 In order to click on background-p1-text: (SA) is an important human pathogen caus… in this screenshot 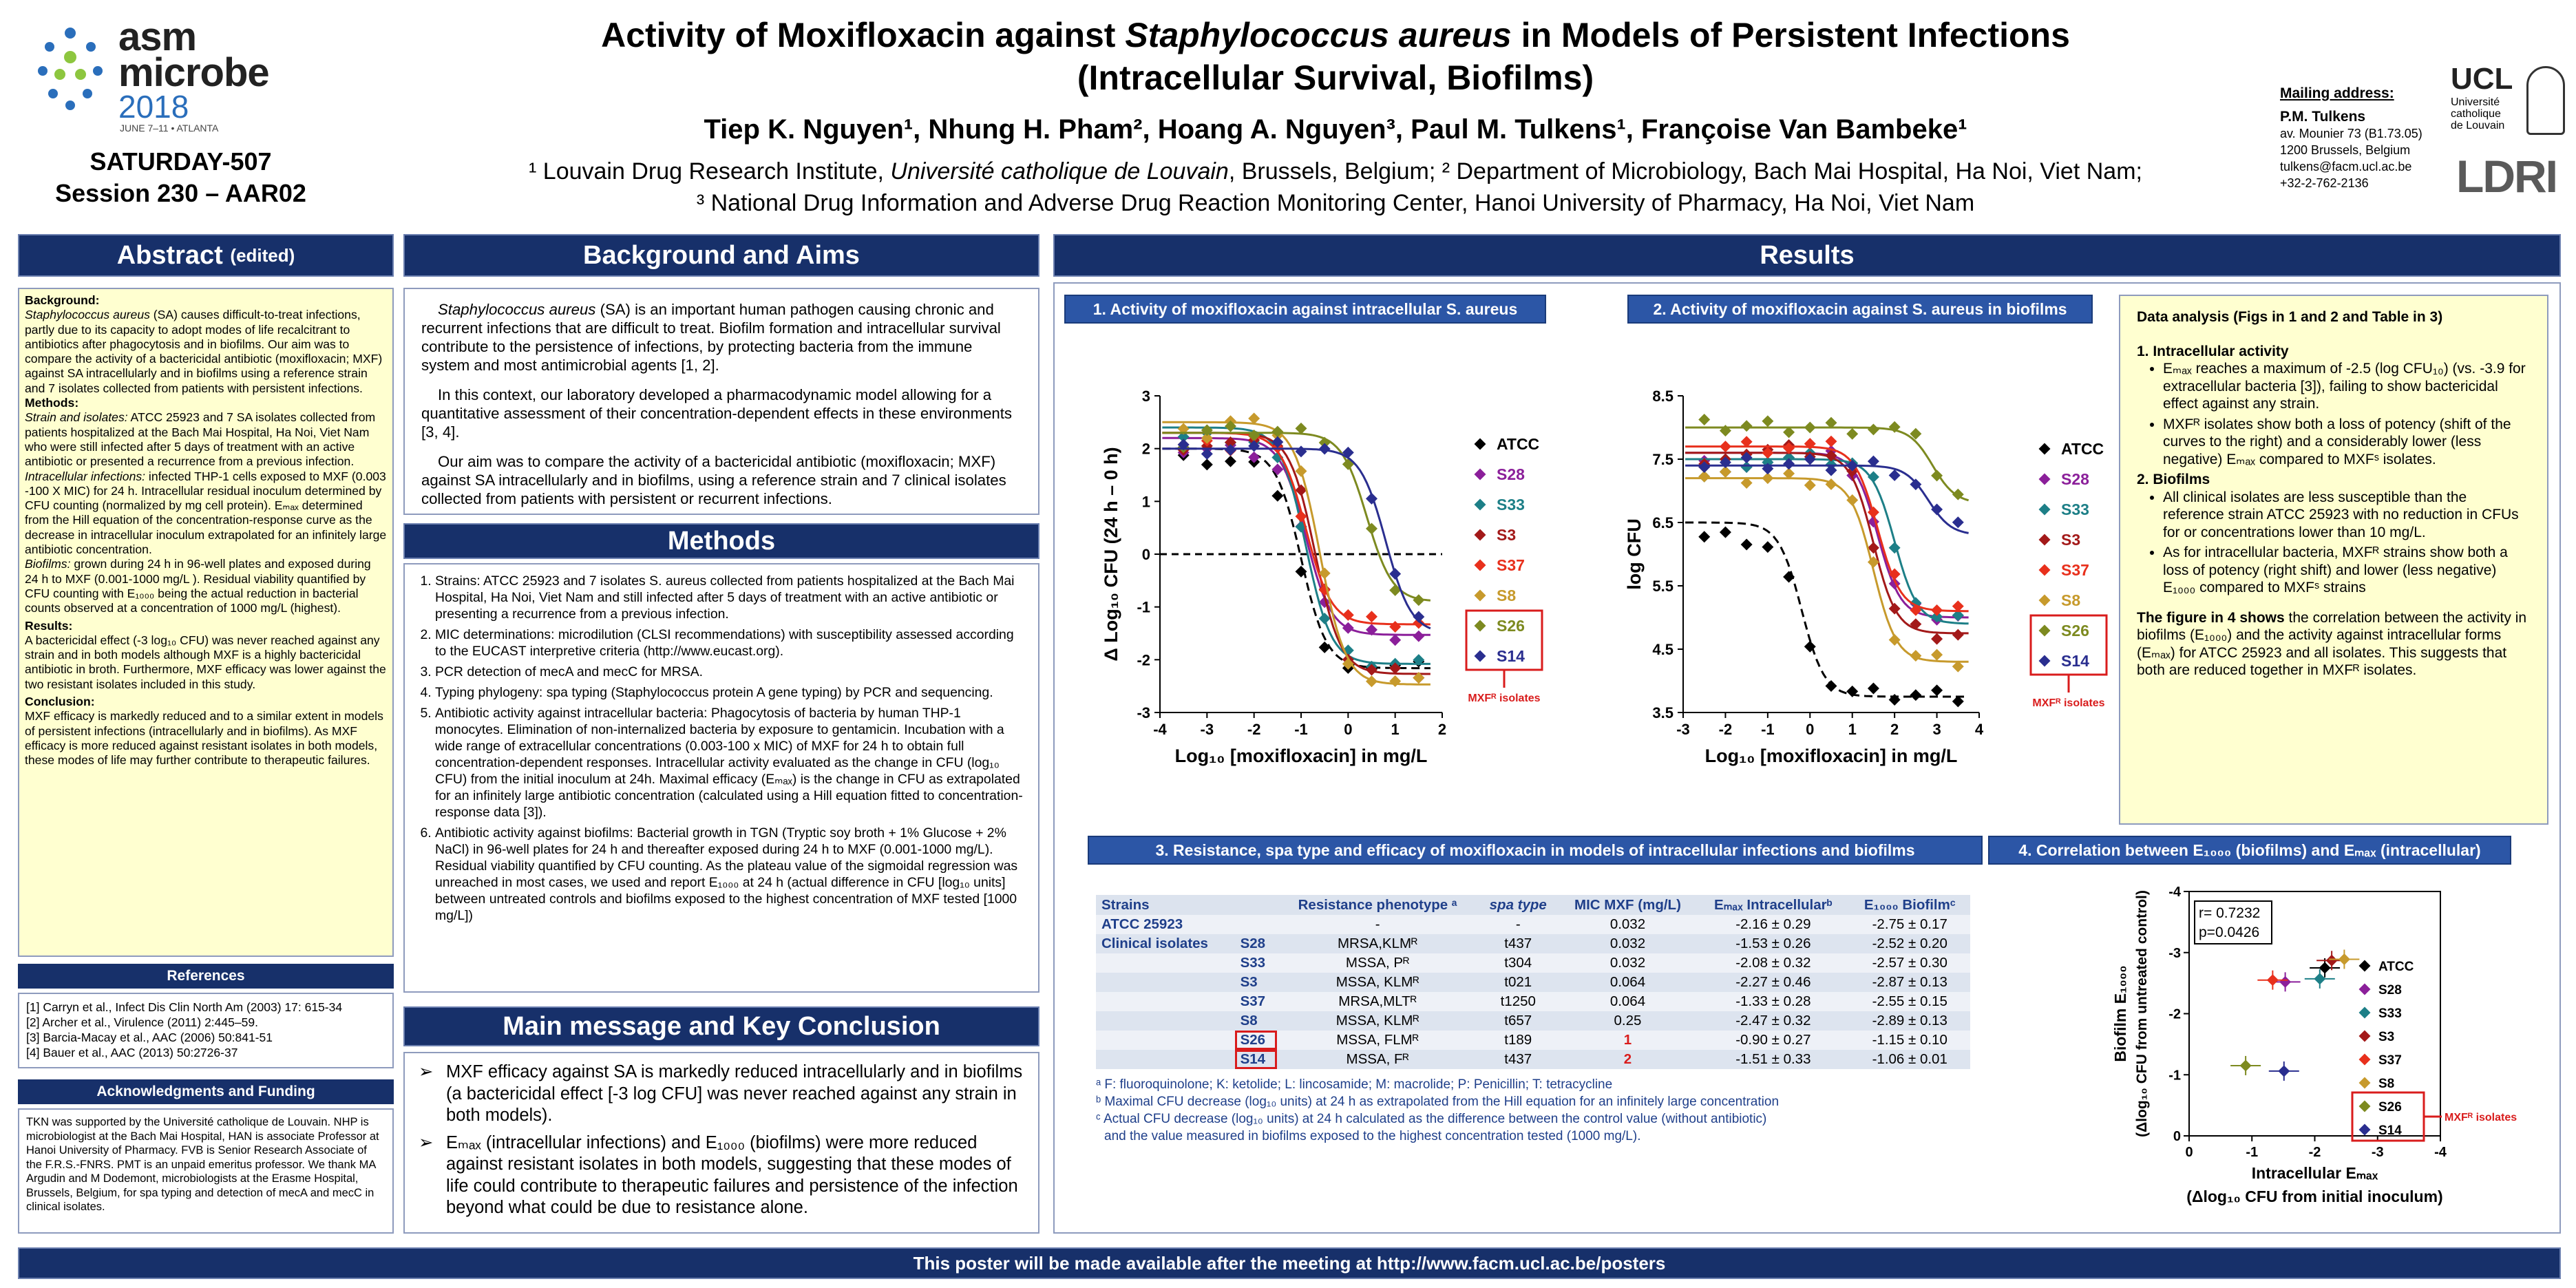, I will do `click(711, 338)`.